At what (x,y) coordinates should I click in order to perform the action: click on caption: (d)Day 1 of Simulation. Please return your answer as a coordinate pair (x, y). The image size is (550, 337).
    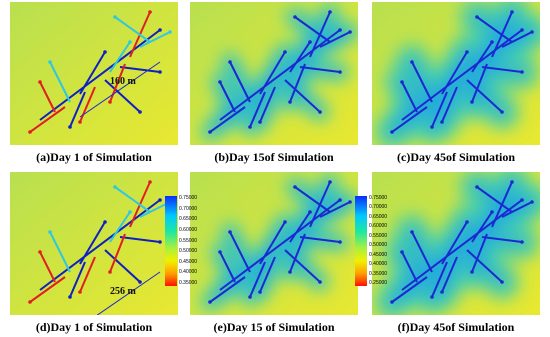
    Looking at the image, I should click on (94, 327).